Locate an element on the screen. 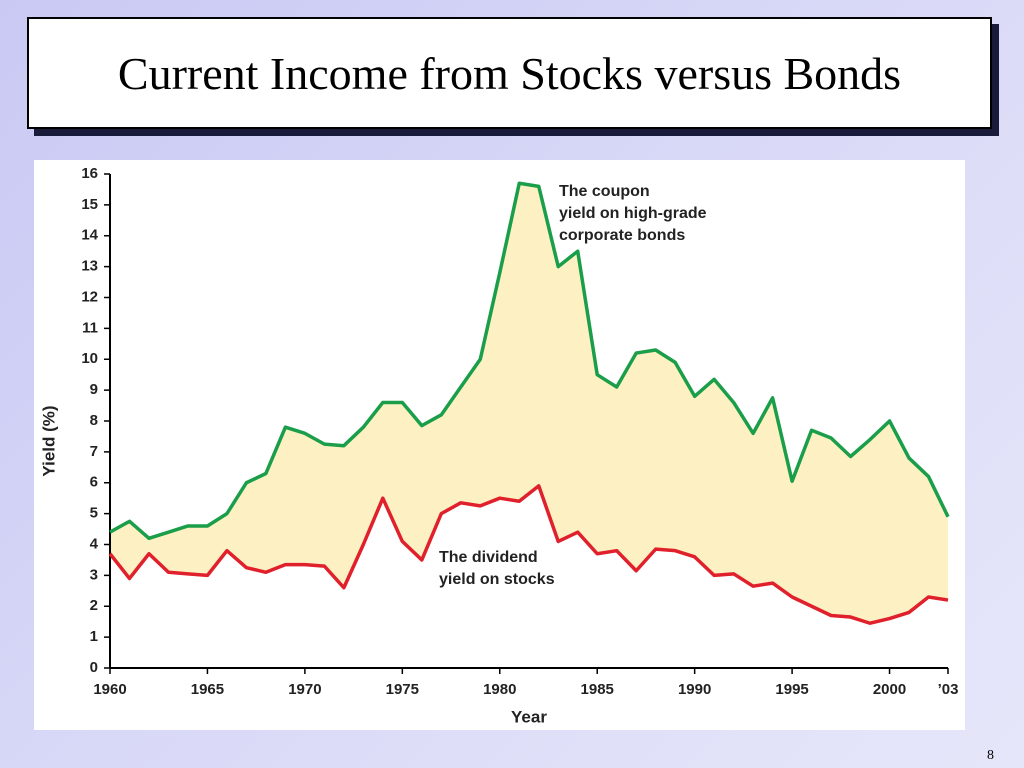 This screenshot has width=1024, height=768. chart-title: Current Income from Stocks versus Bonds is located at coordinates (509, 73).